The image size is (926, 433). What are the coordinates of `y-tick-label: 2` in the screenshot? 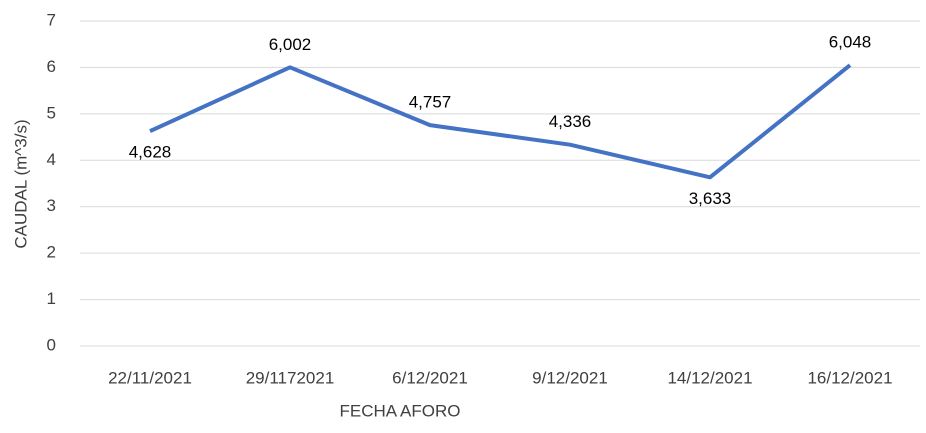 It's located at (51, 252).